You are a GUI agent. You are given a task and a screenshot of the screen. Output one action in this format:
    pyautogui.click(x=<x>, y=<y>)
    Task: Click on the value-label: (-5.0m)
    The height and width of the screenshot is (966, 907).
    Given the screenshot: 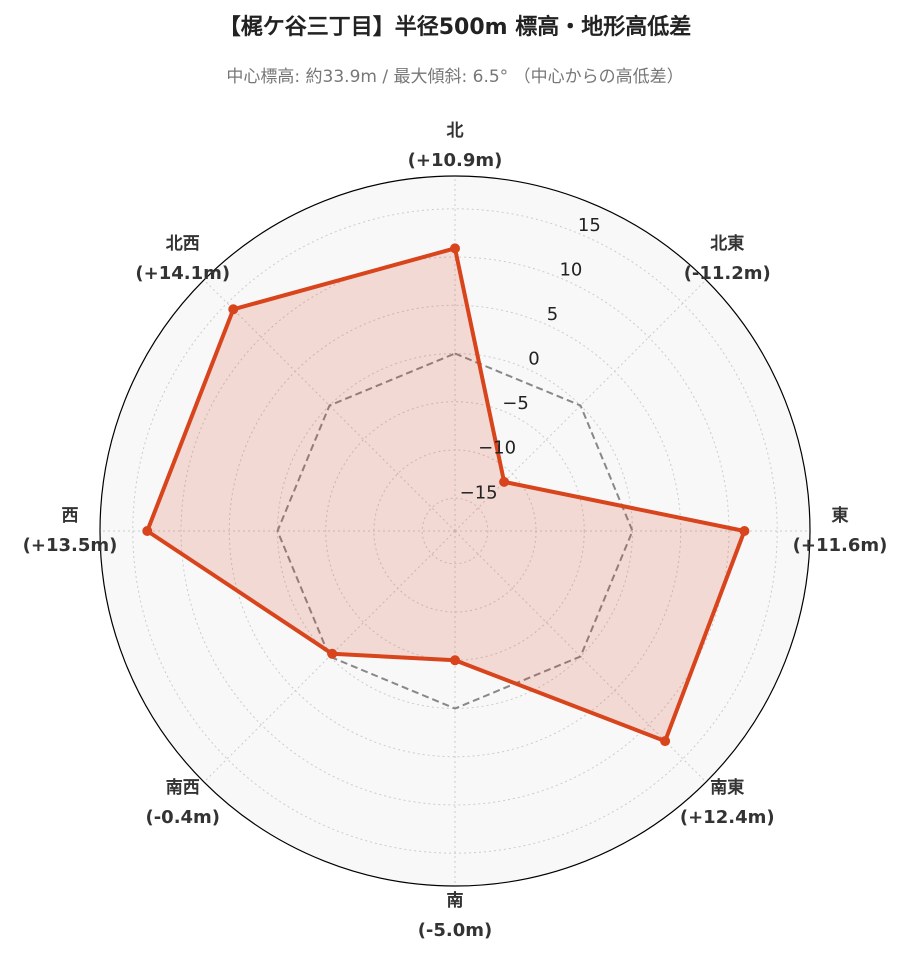 What is the action you would take?
    pyautogui.click(x=455, y=930)
    